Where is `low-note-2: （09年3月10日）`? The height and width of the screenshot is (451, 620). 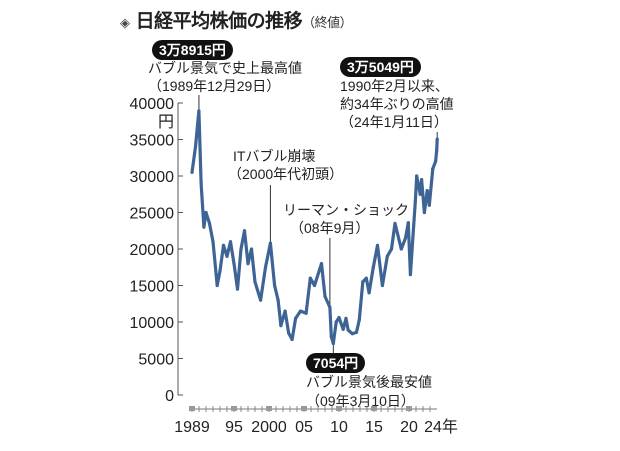 low-note-2: （09年3月10日） is located at coordinates (360, 401).